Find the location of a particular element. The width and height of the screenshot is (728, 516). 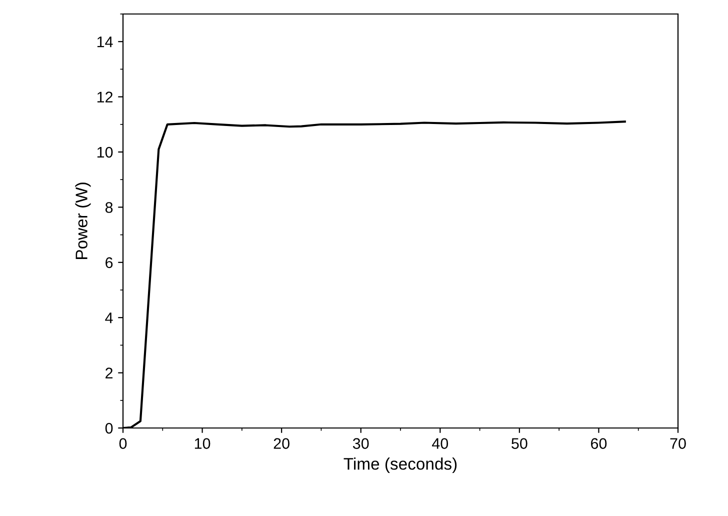

x-tick-label: 20 is located at coordinates (282, 443).